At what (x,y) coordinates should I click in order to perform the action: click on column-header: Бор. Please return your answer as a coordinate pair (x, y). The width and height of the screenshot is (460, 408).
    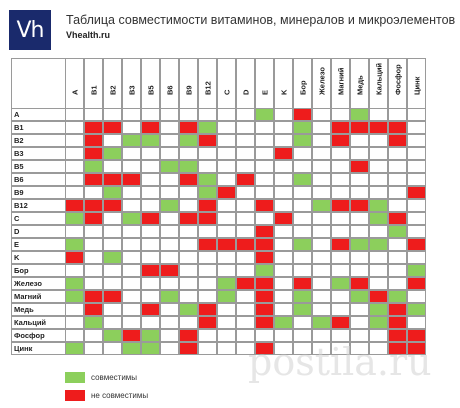
    Looking at the image, I should click on (302, 83).